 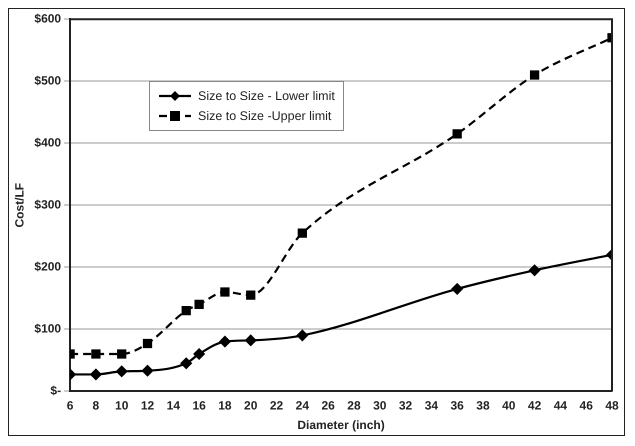 I want to click on x-tick-label: 22, so click(x=277, y=405).